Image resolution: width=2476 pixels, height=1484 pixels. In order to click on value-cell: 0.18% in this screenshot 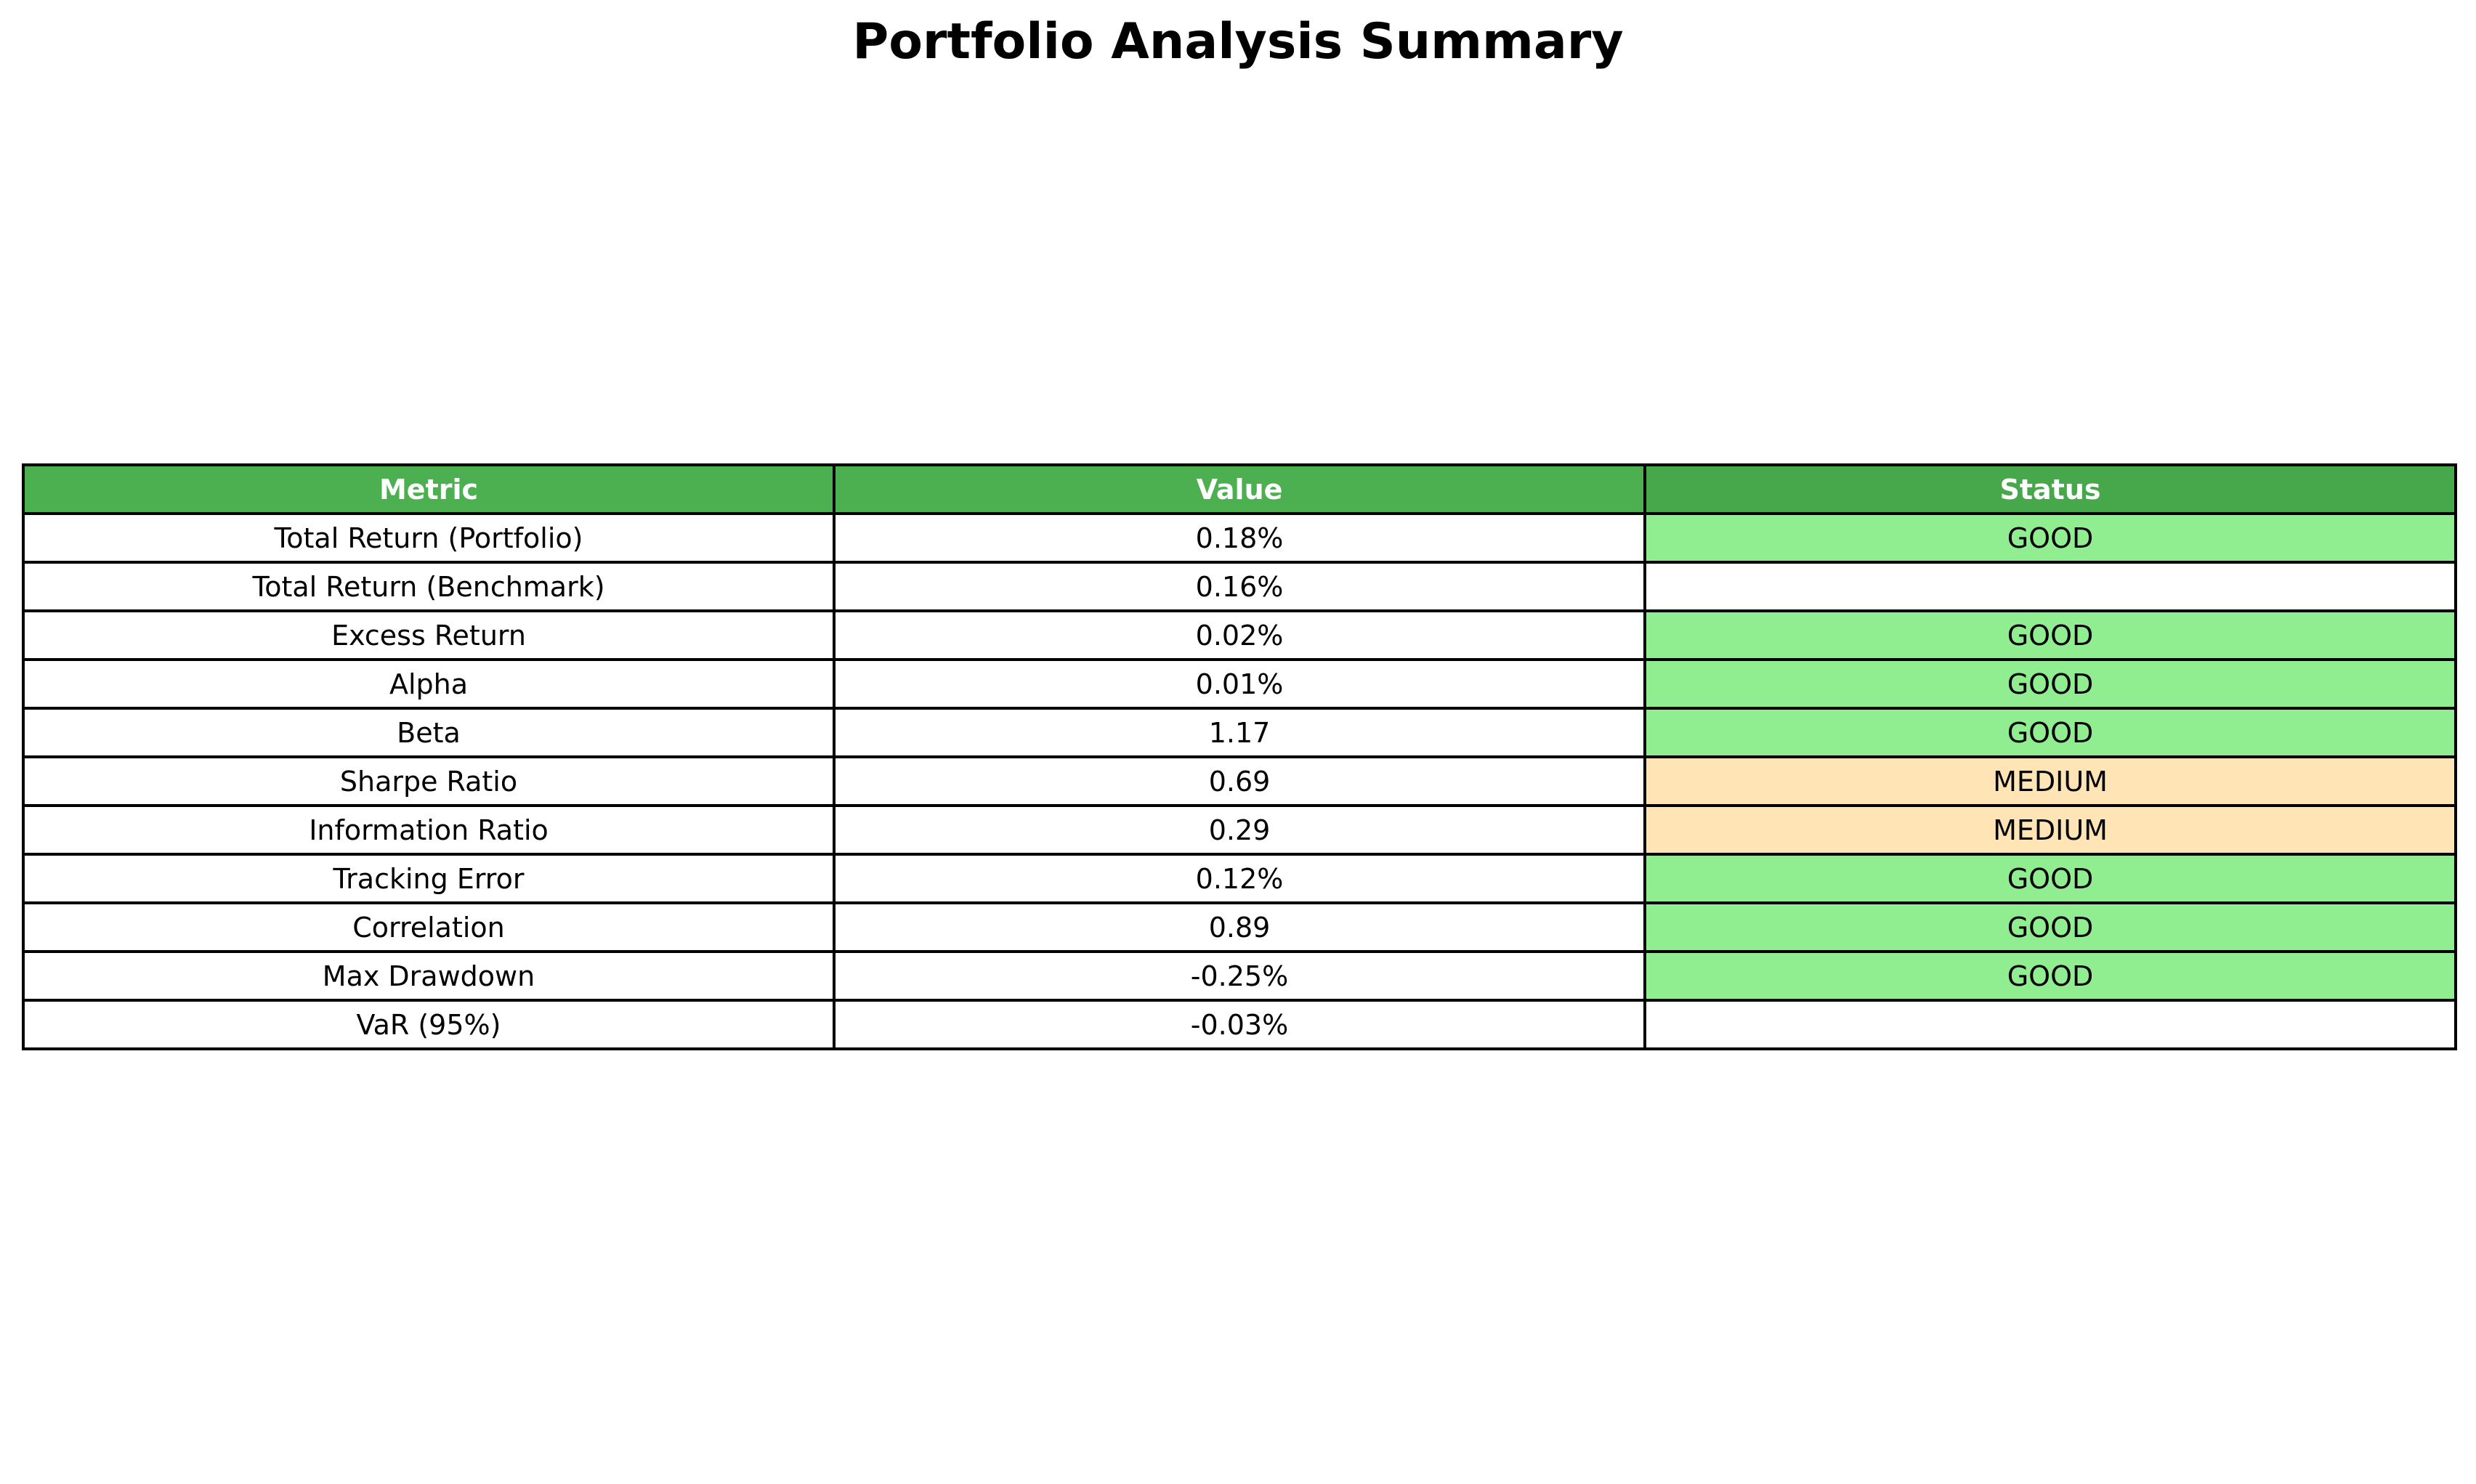, I will do `click(1239, 538)`.